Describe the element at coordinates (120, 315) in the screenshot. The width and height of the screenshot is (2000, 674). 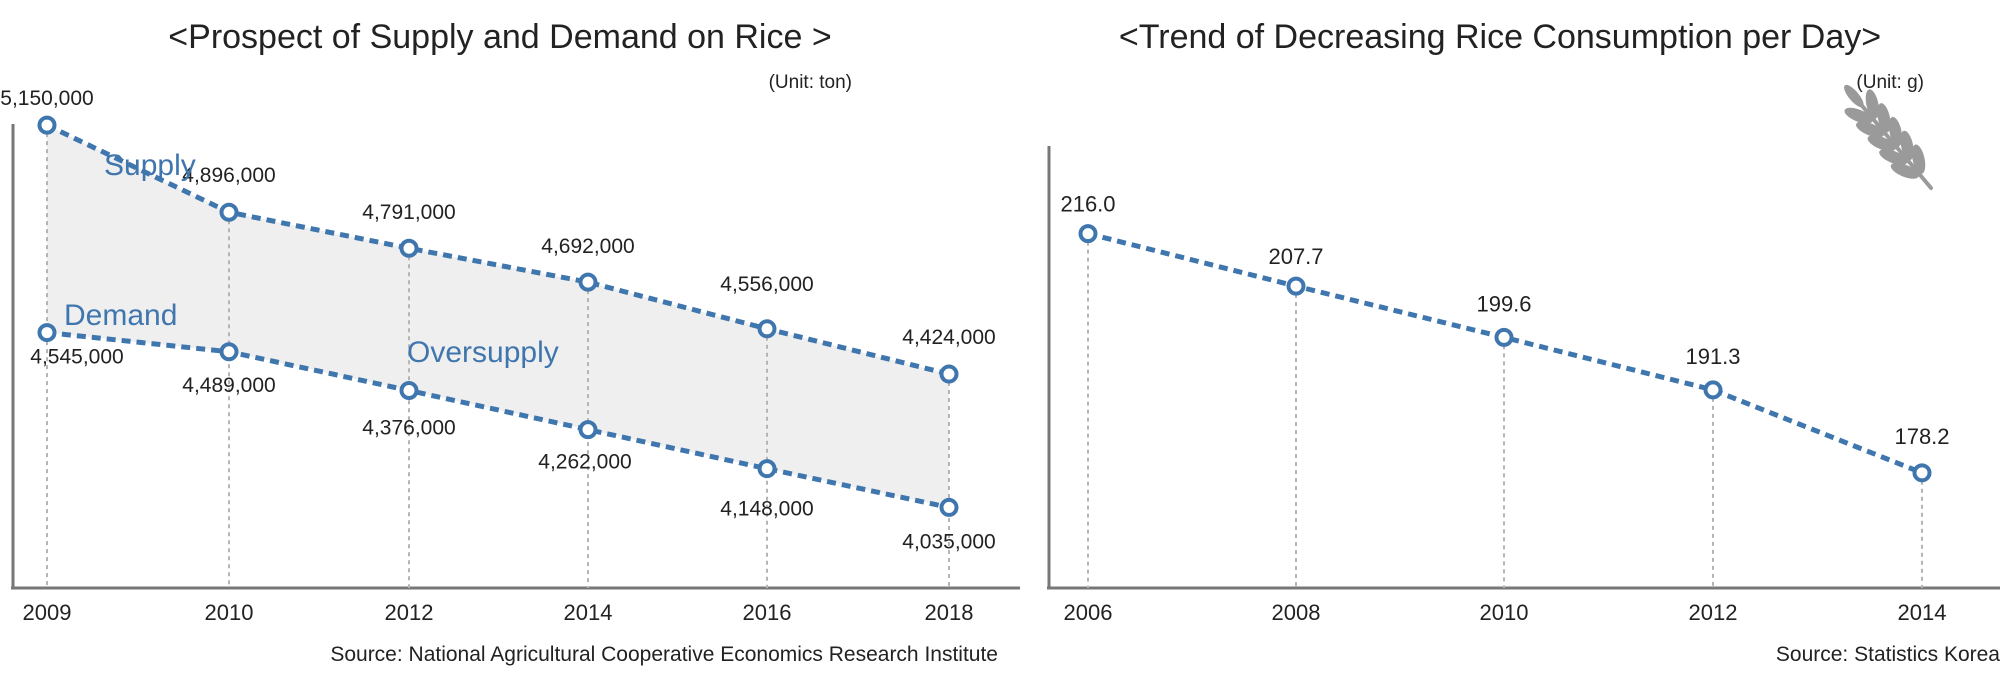
I see `demand-series-label: Demand` at that location.